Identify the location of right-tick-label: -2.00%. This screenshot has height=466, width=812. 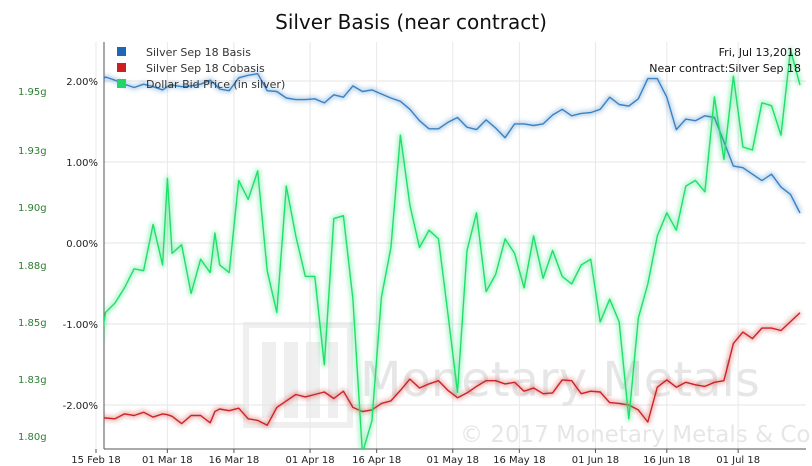
(80, 406).